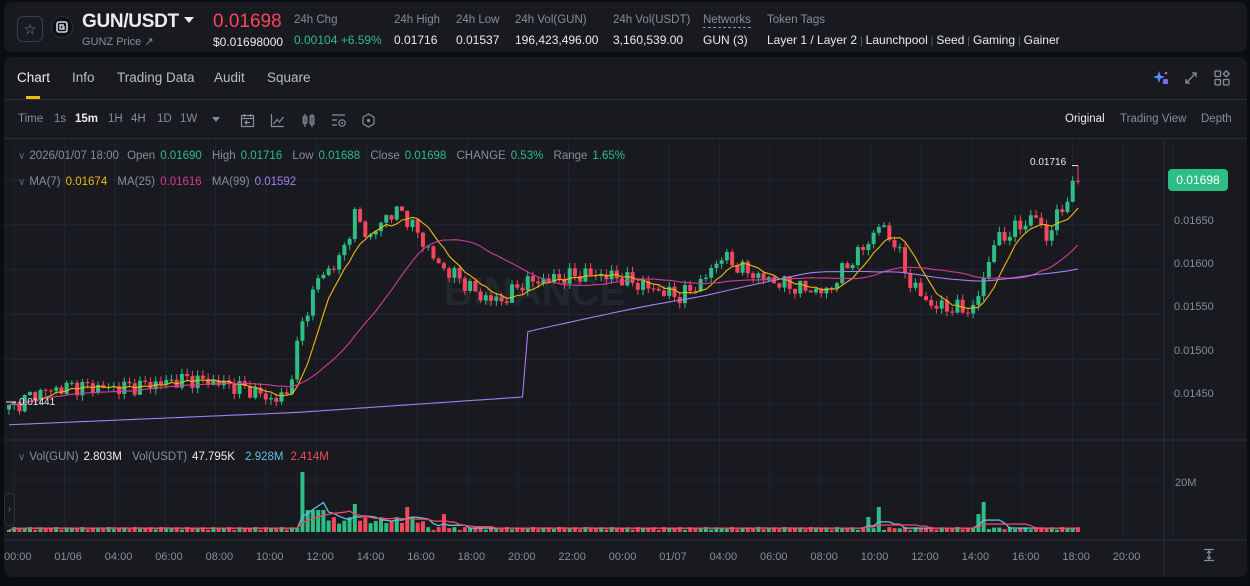  I want to click on view-depth: Depth, so click(1216, 119).